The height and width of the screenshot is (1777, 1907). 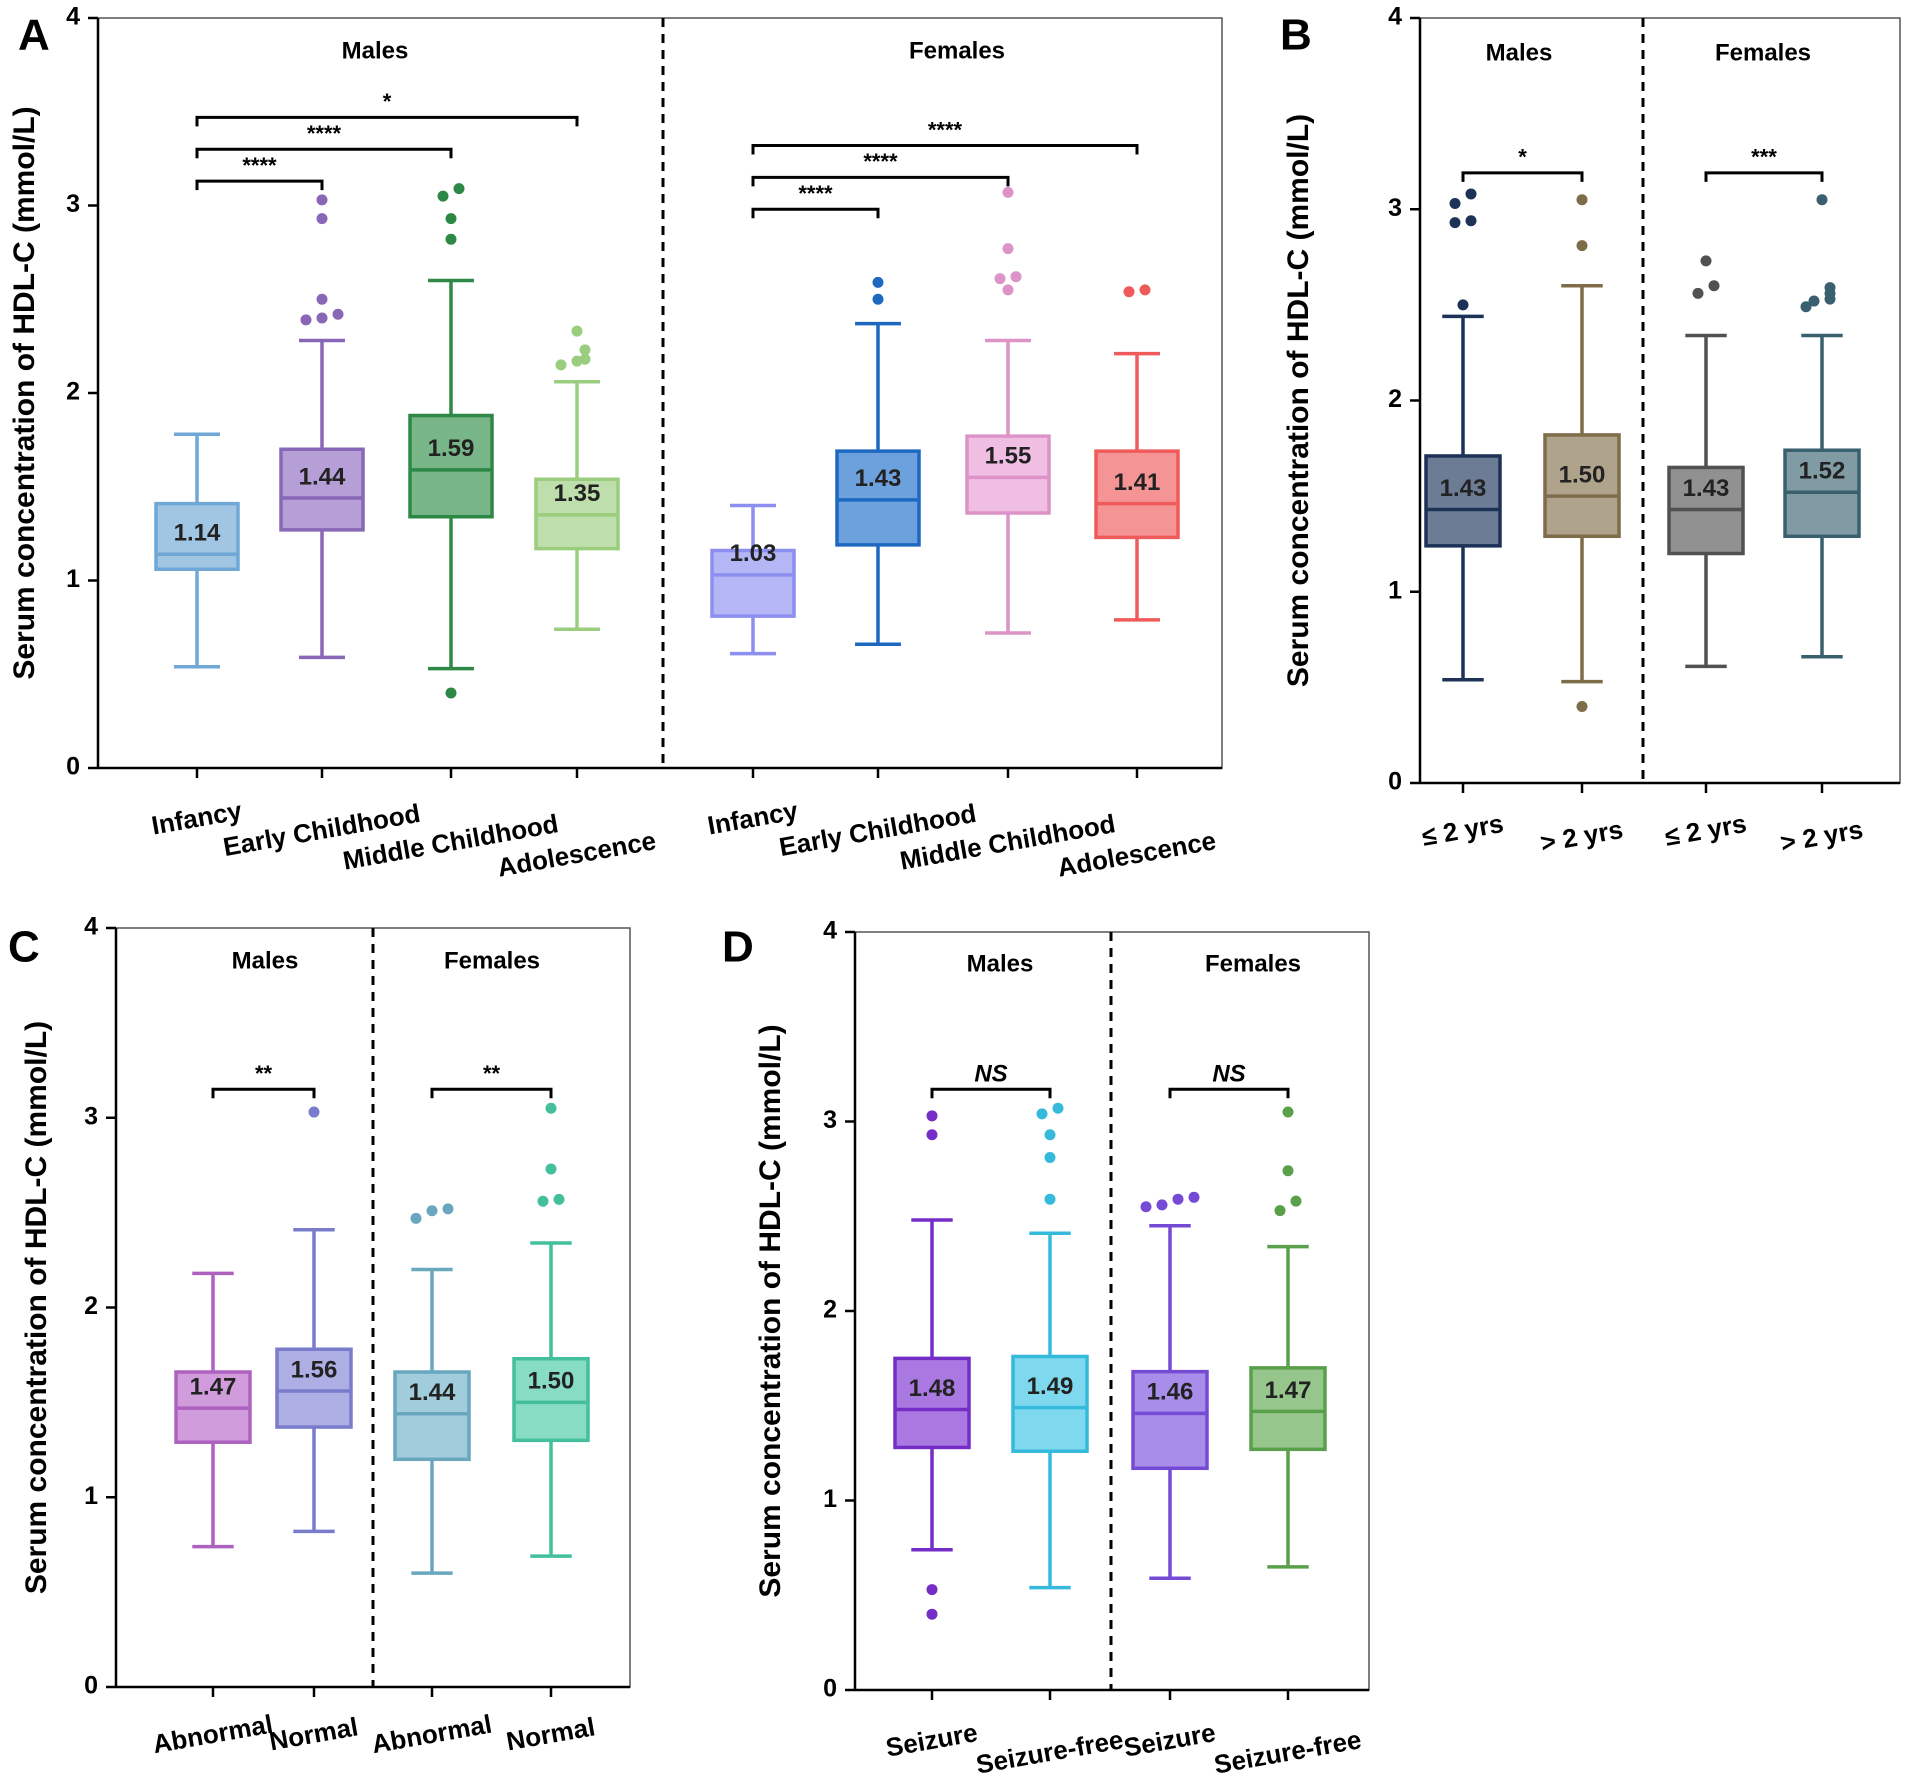 I want to click on median-label: 1.52, so click(x=1822, y=471).